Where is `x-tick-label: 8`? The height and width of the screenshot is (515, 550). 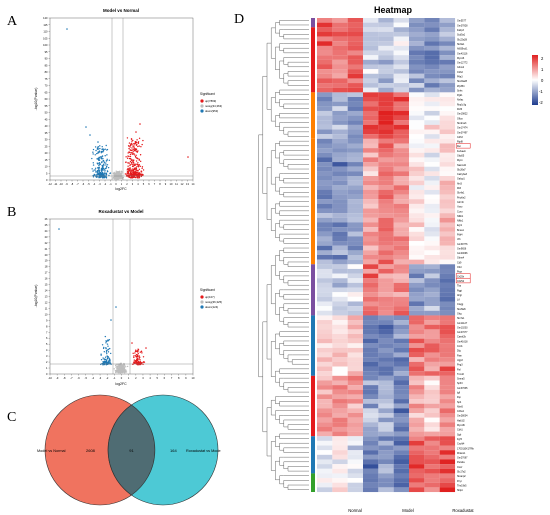
x-tick-label: 8 is located at coordinates (160, 184).